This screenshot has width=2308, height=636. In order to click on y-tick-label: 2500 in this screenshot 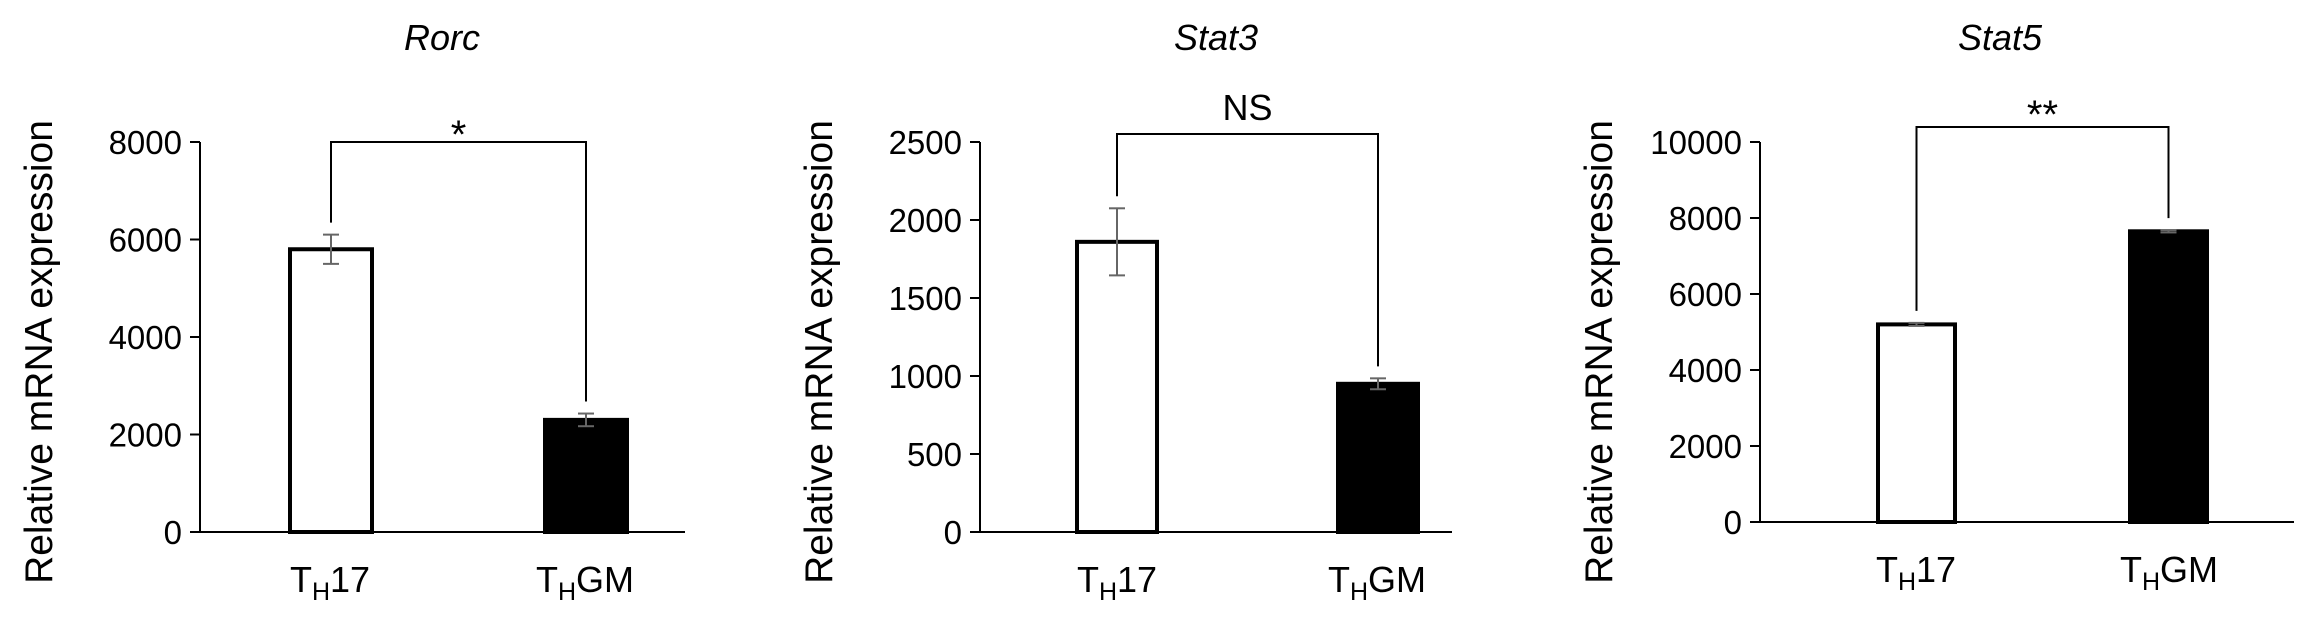, I will do `click(925, 142)`.